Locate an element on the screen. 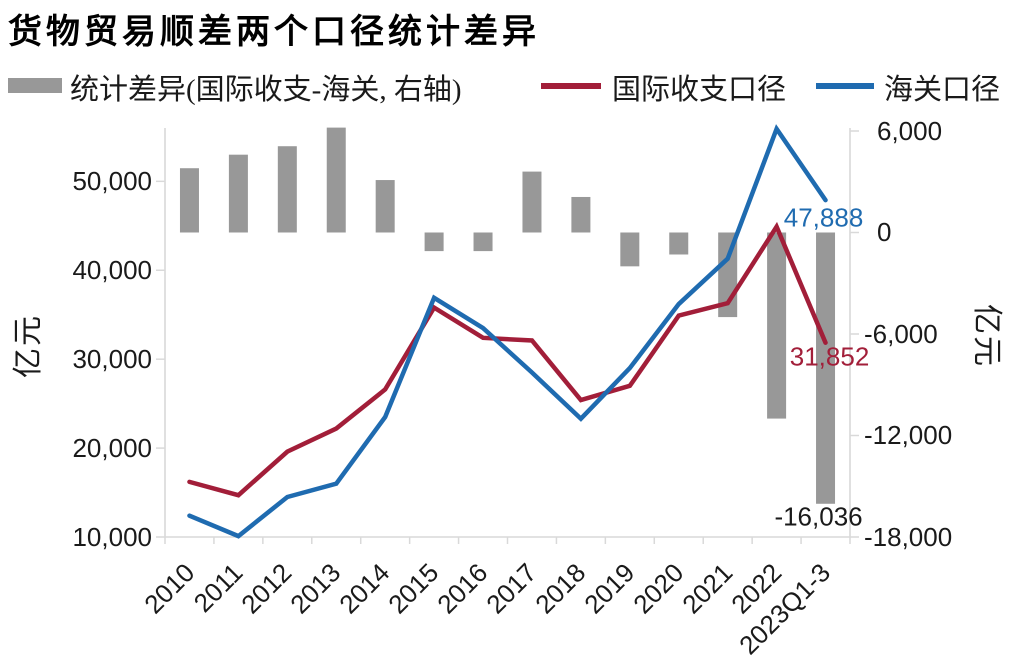  bar-2014 is located at coordinates (385, 206).